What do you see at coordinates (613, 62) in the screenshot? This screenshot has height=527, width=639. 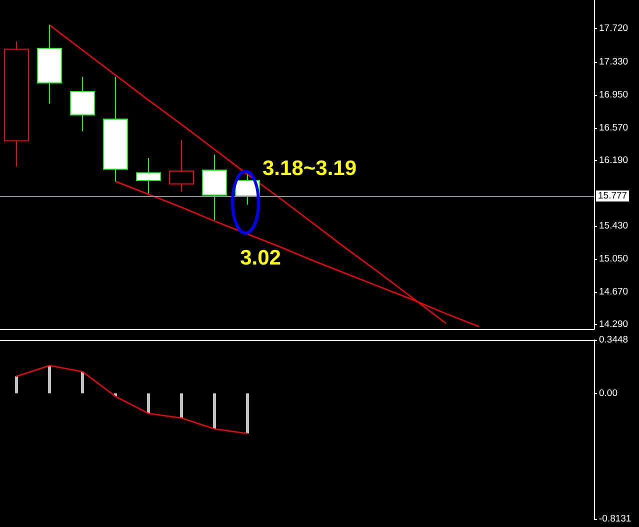 I see `y-tick-label: 17.330` at bounding box center [613, 62].